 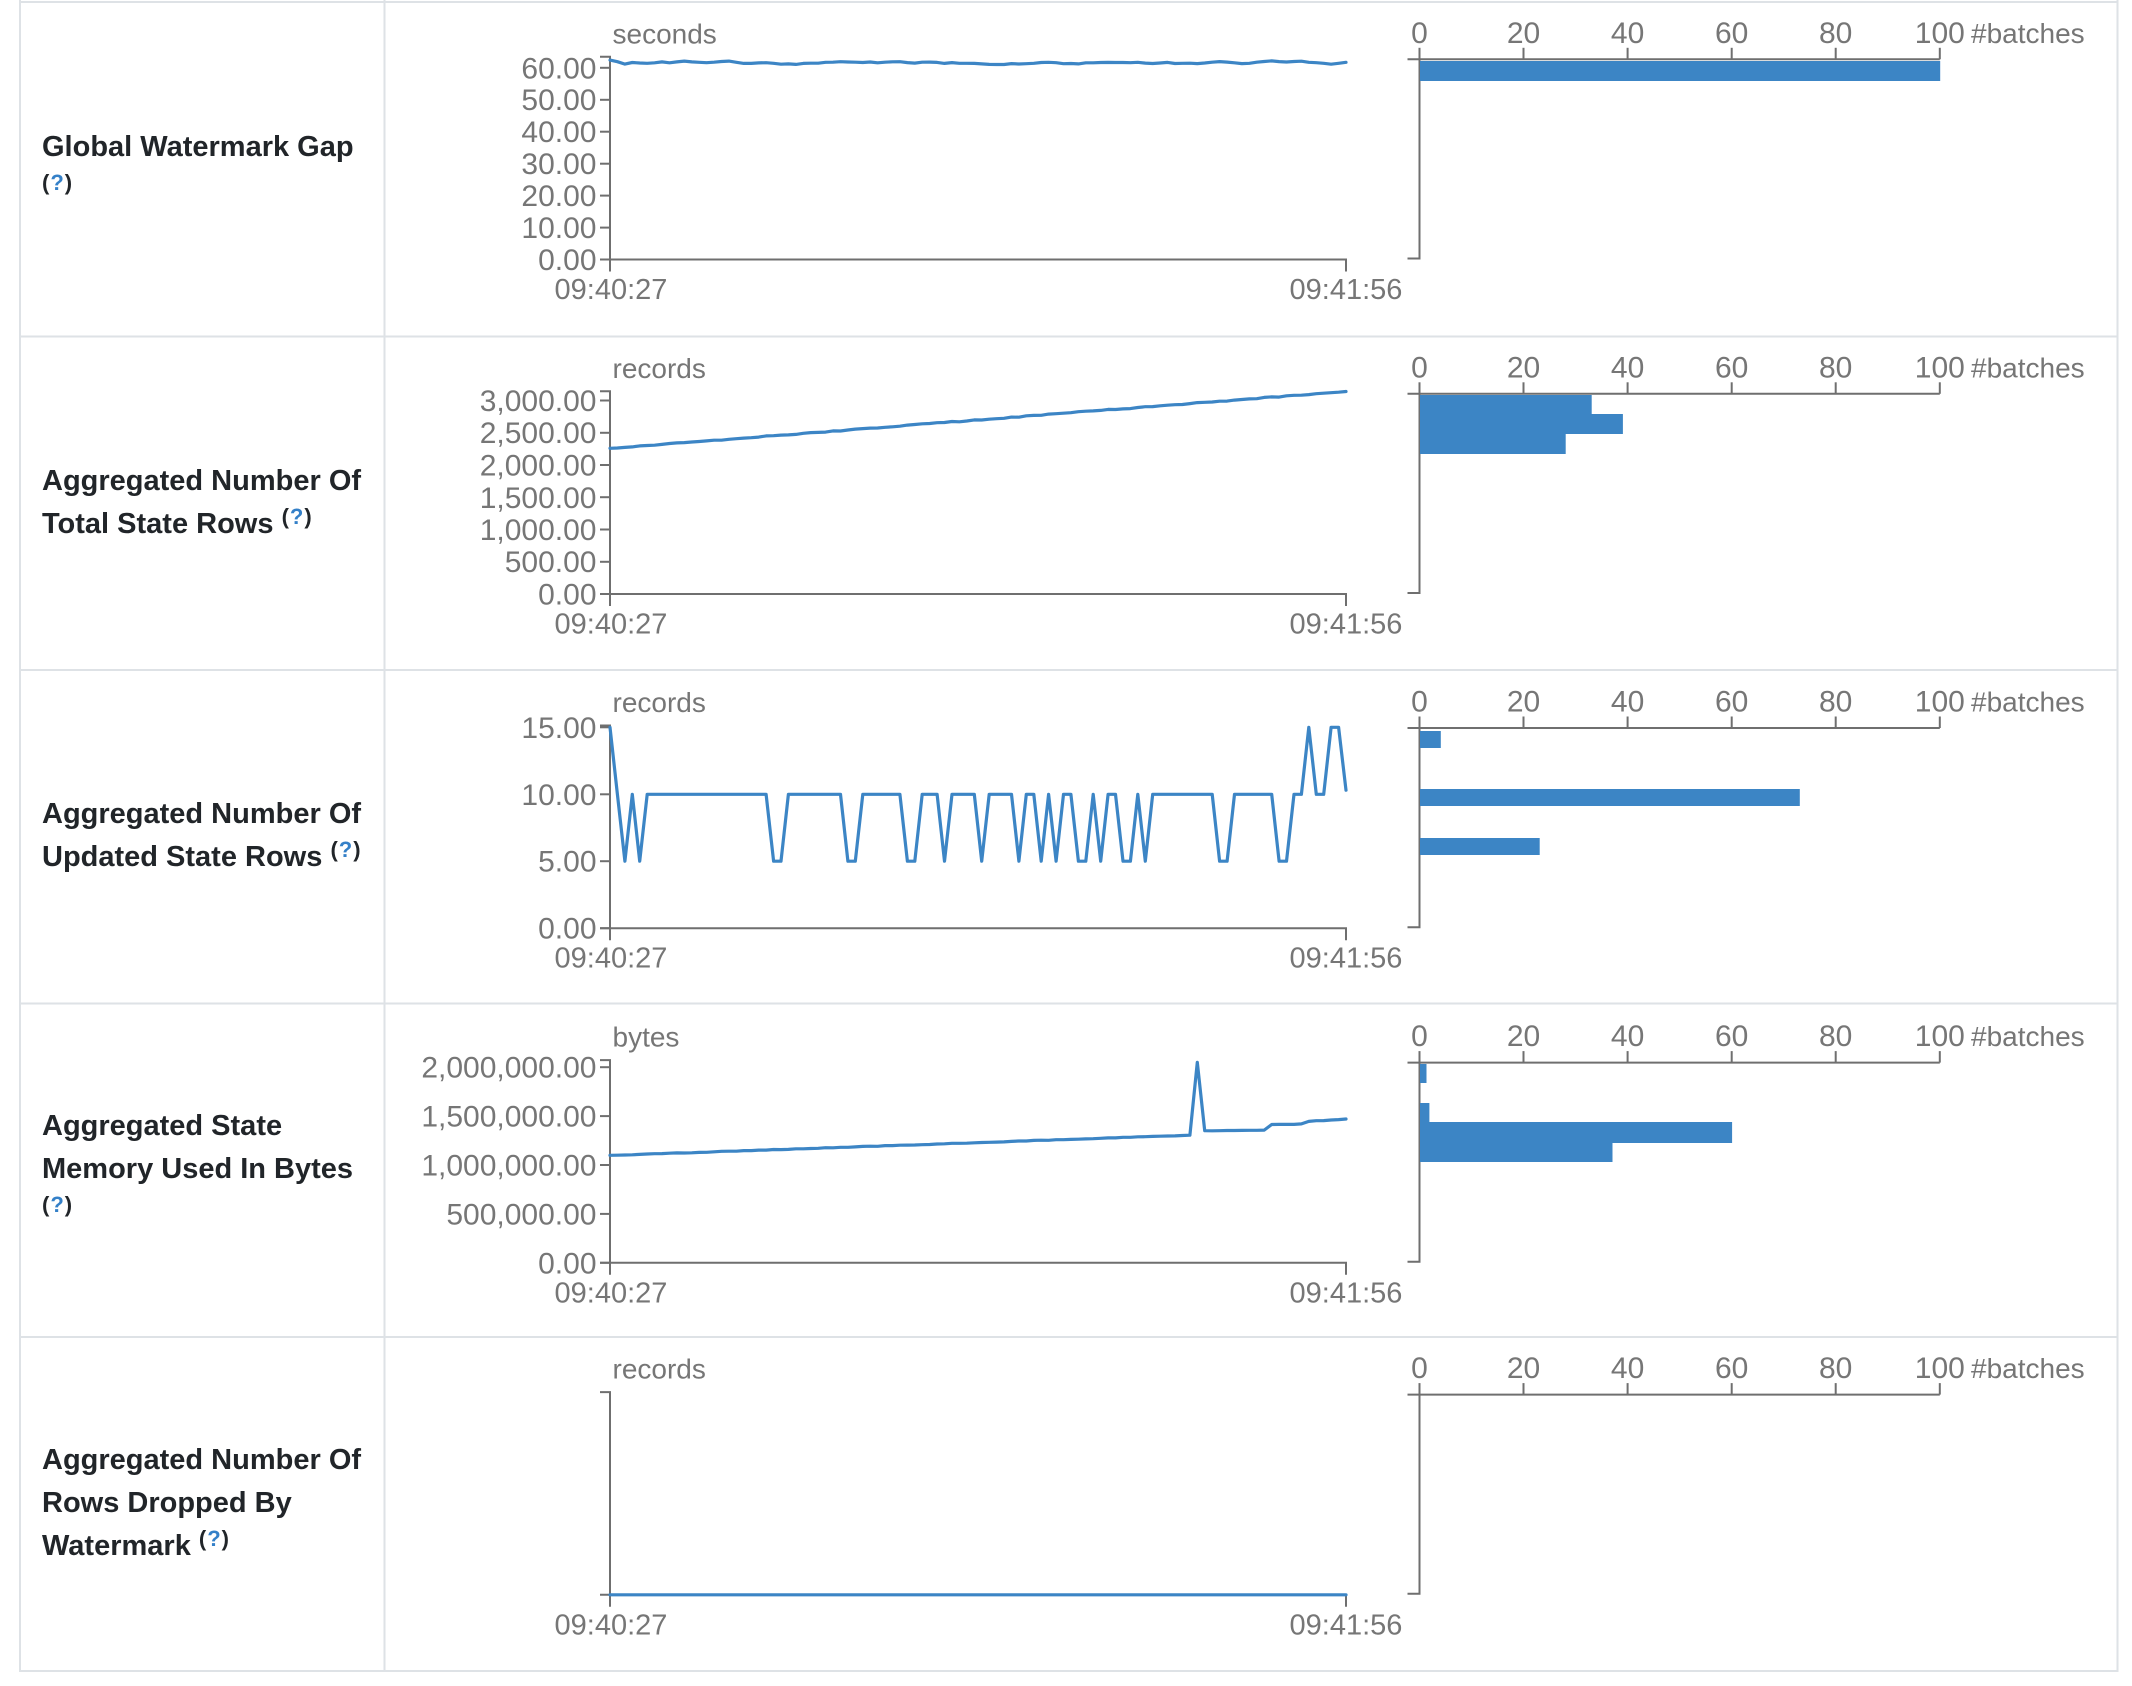 I want to click on svg-text: 1,500,000.00, so click(x=508, y=1117).